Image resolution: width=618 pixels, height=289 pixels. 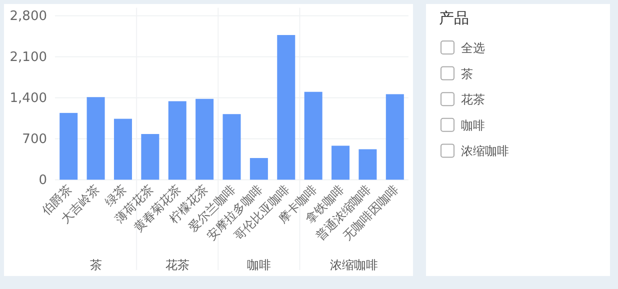 What do you see at coordinates (34, 140) in the screenshot?
I see `y-tick-label: 700` at bounding box center [34, 140].